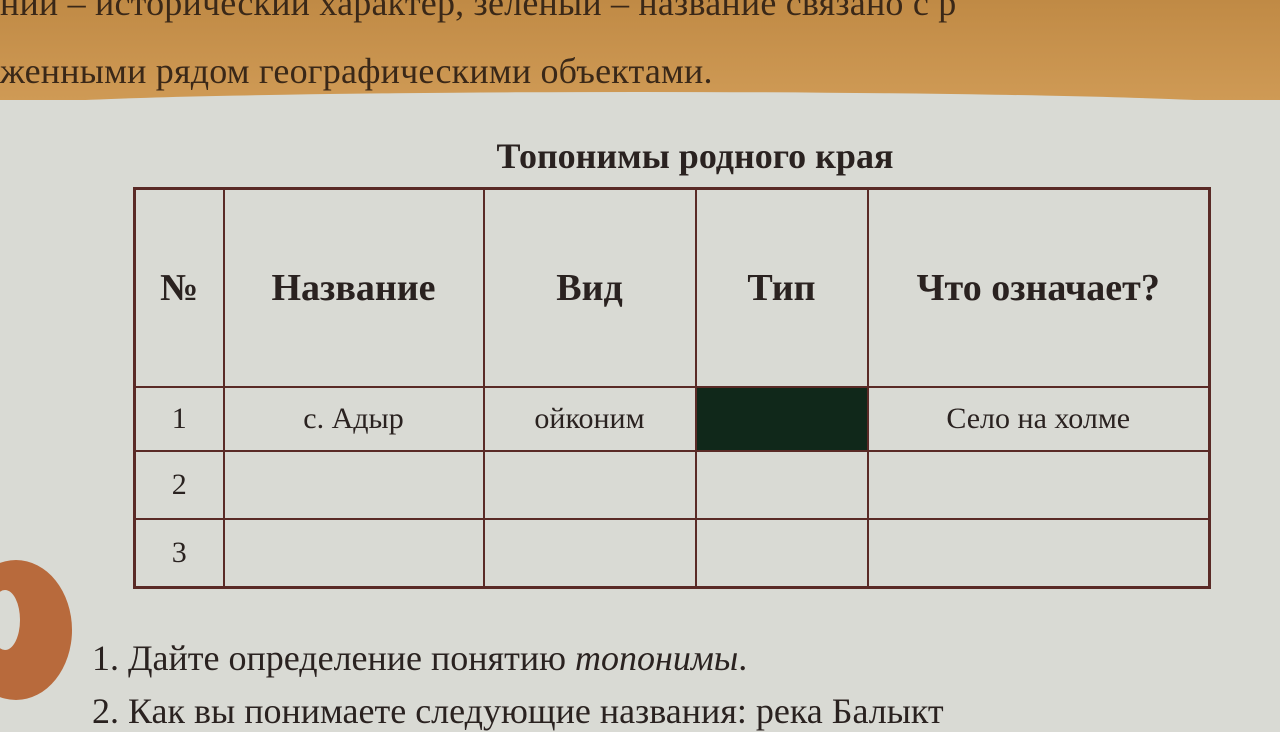 This screenshot has width=1280, height=732. What do you see at coordinates (781, 288) in the screenshot?
I see `header-type: Тип` at bounding box center [781, 288].